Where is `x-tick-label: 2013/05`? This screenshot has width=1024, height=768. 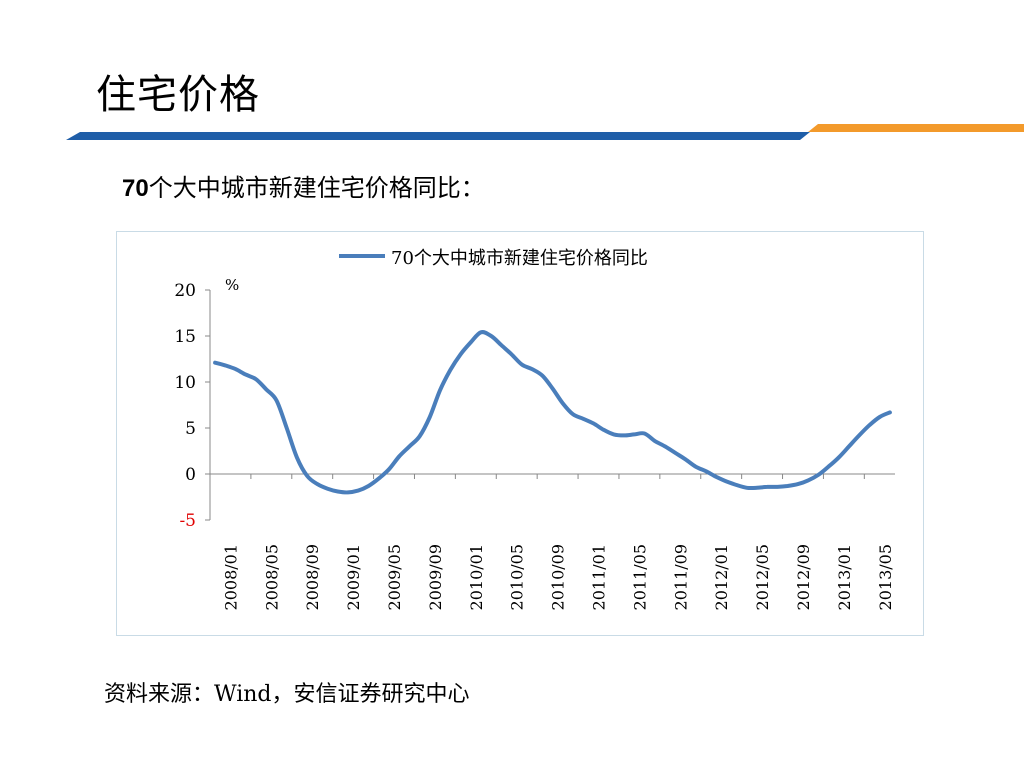 x-tick-label: 2013/05 is located at coordinates (885, 577).